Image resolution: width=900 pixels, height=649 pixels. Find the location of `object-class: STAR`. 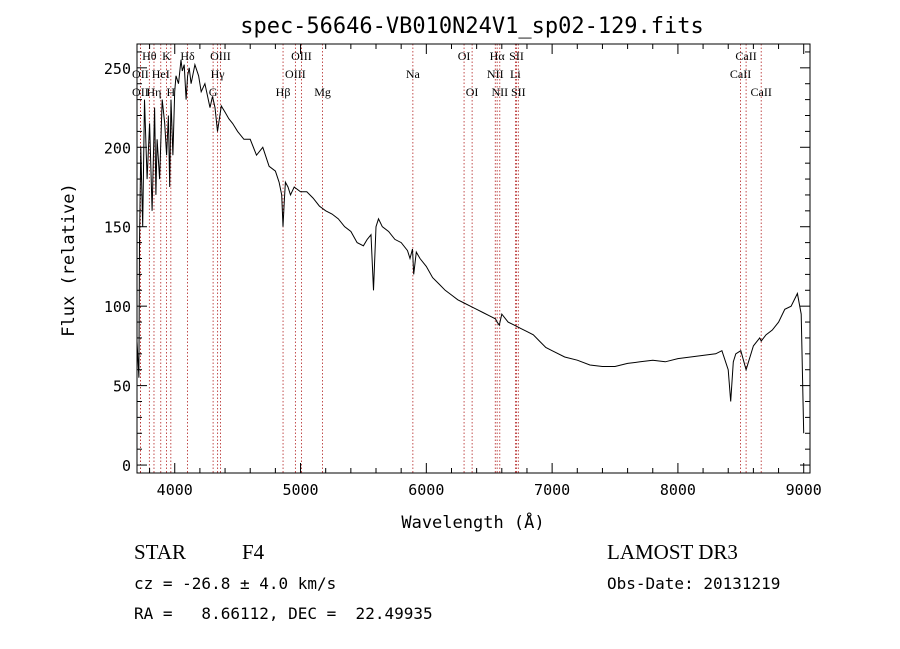

object-class: STAR is located at coordinates (160, 552).